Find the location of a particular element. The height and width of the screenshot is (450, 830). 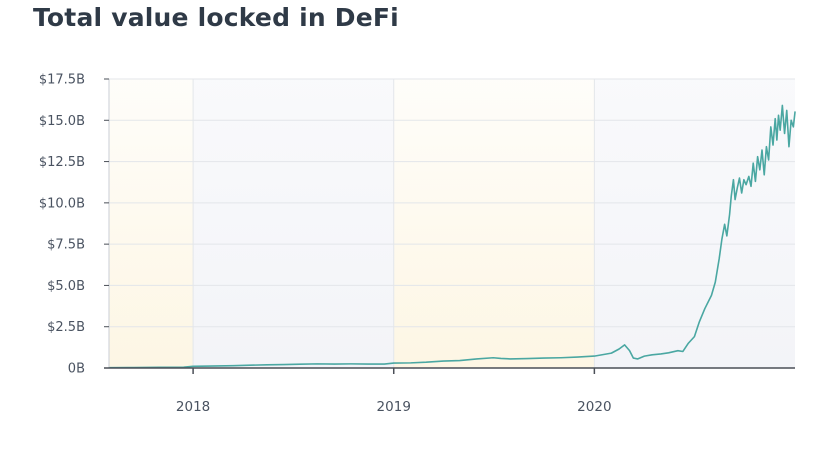

y-tick-label: $17.5B is located at coordinates (62, 80).